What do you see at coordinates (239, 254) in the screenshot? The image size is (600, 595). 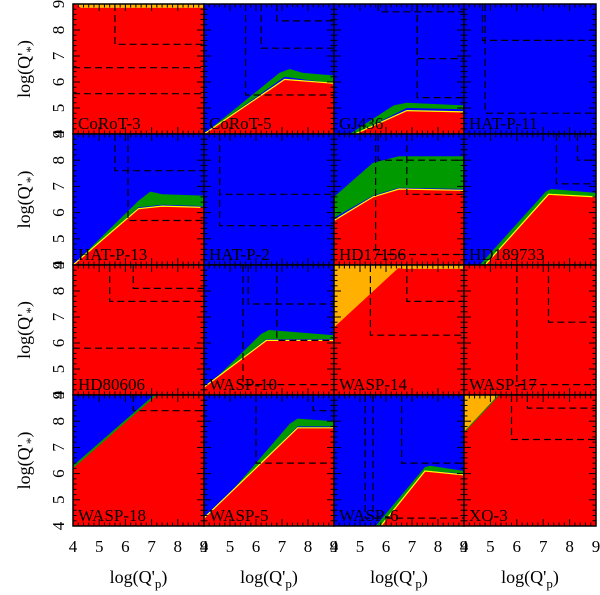 I see `panel-label: HAT-P-2` at bounding box center [239, 254].